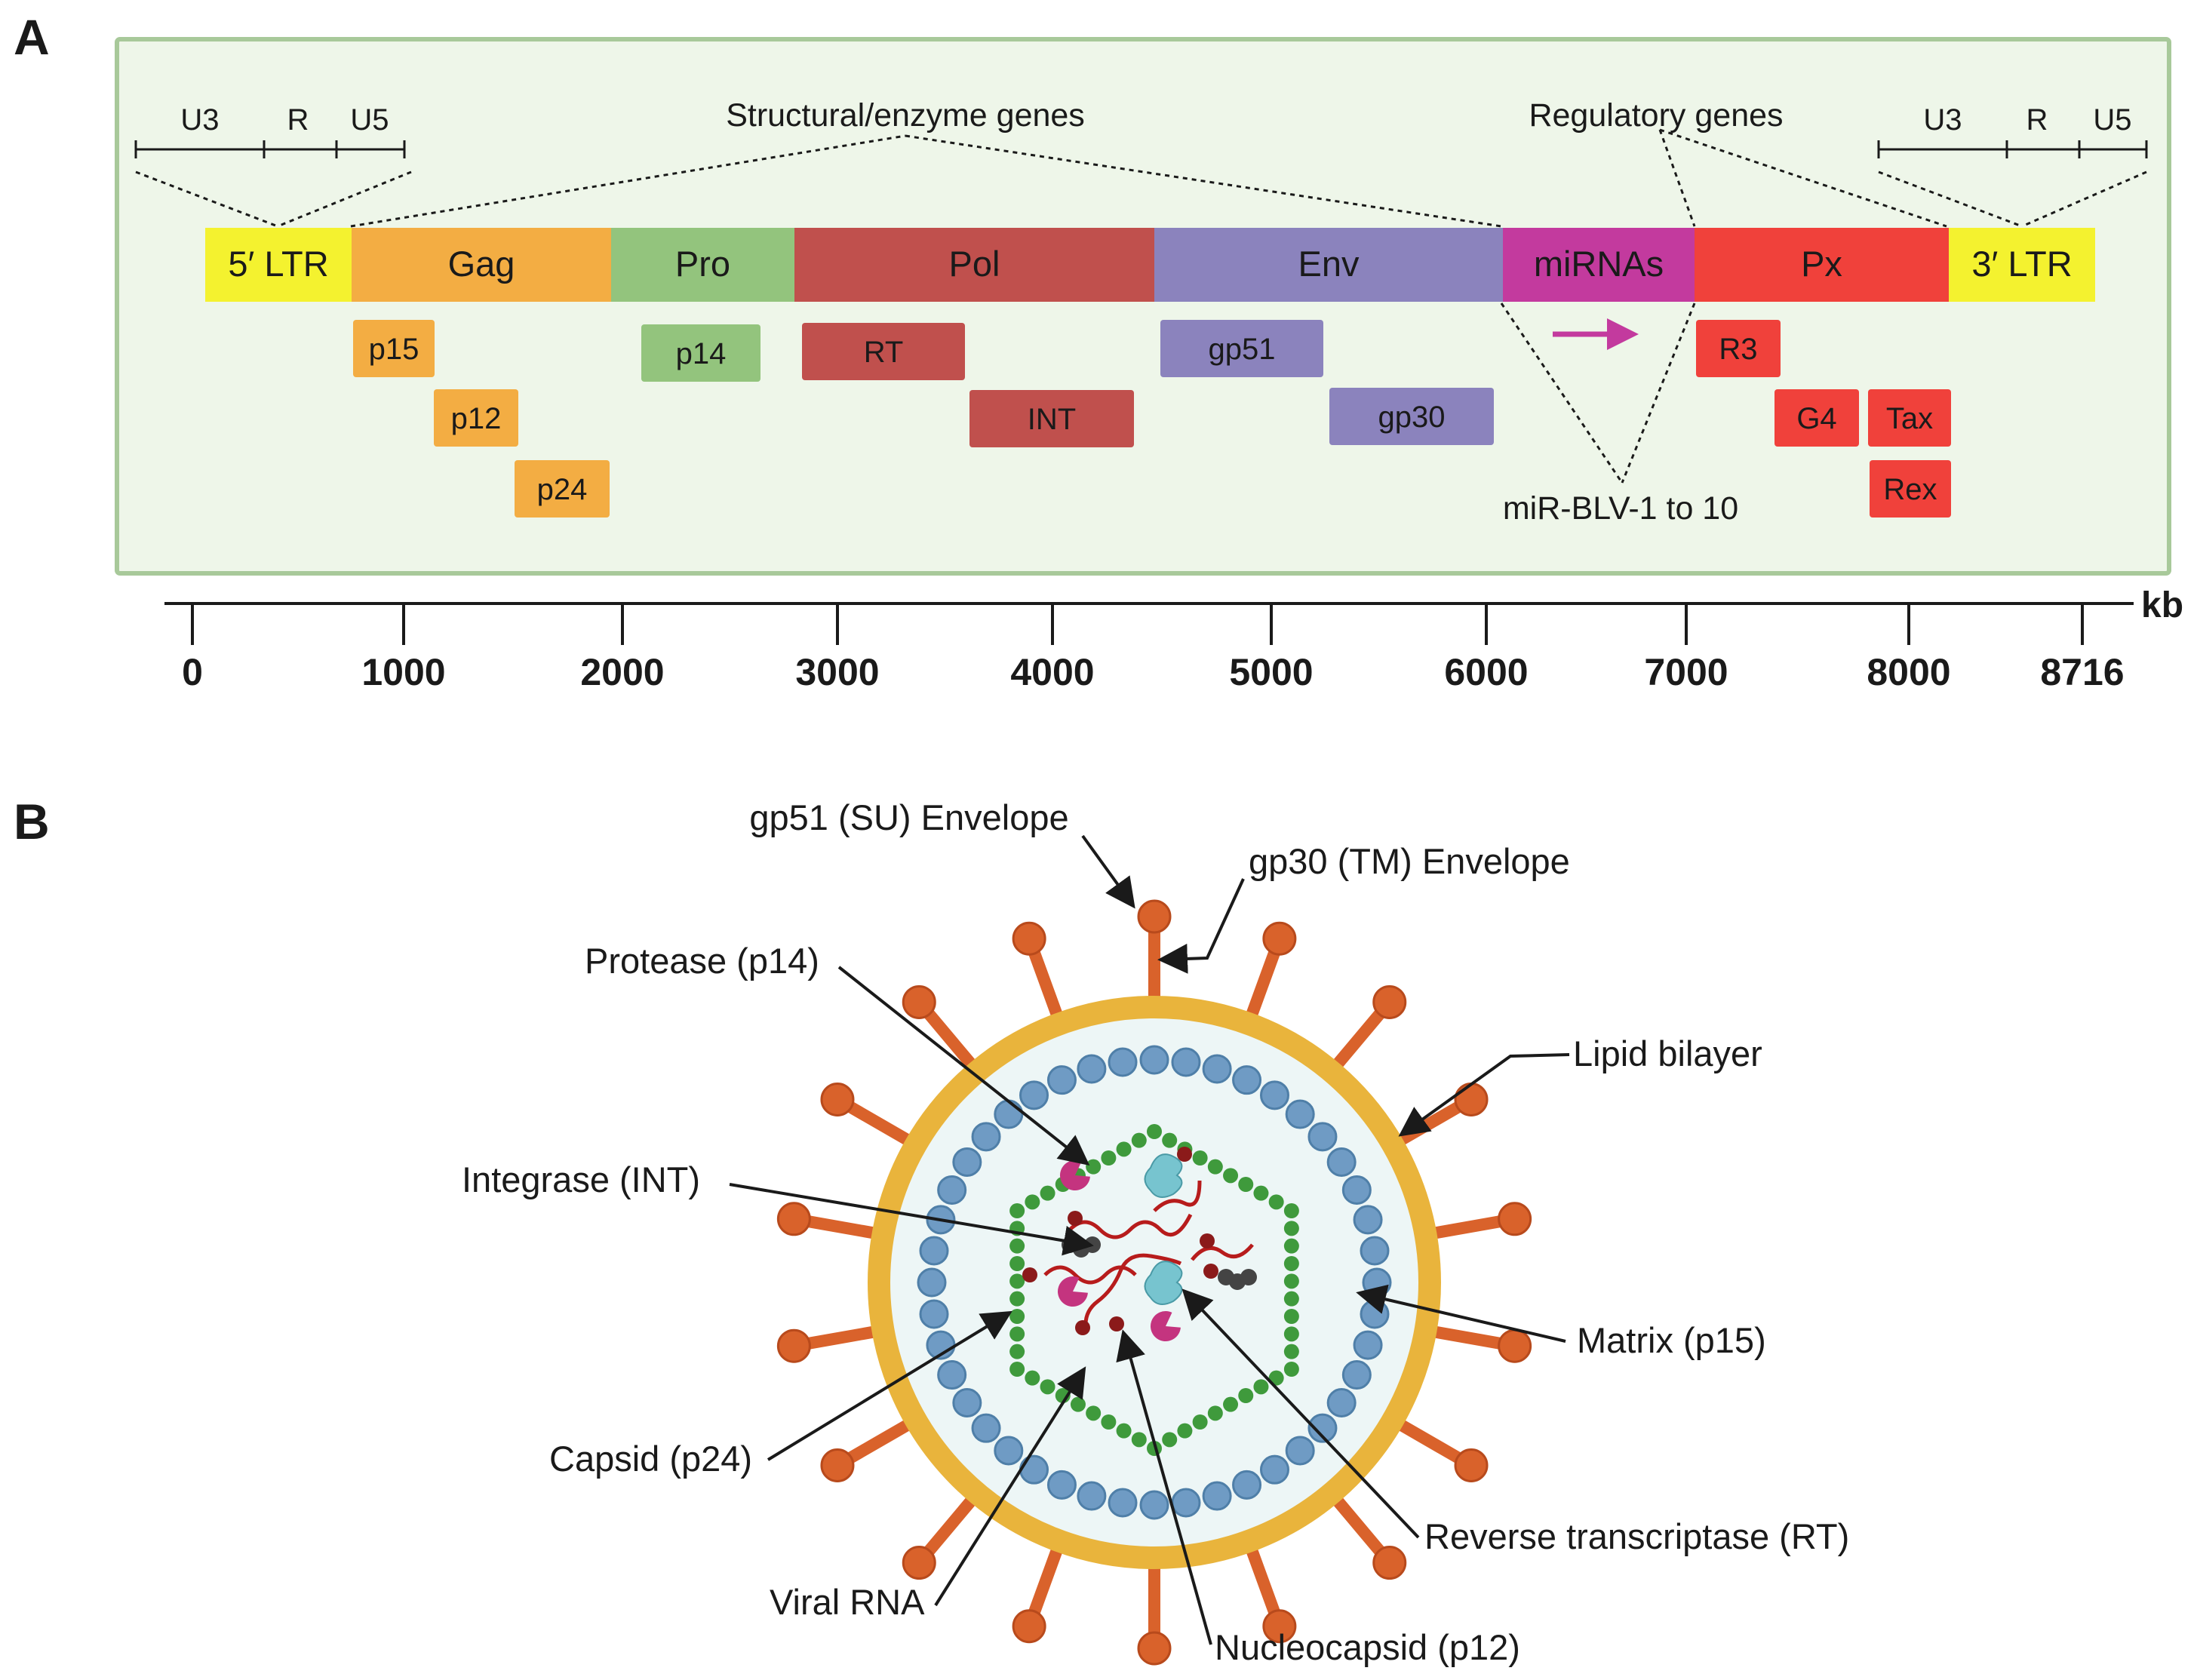 The image size is (2197, 1680). Describe the element at coordinates (1201, 926) in the screenshot. I see `arrow-gp30` at that location.